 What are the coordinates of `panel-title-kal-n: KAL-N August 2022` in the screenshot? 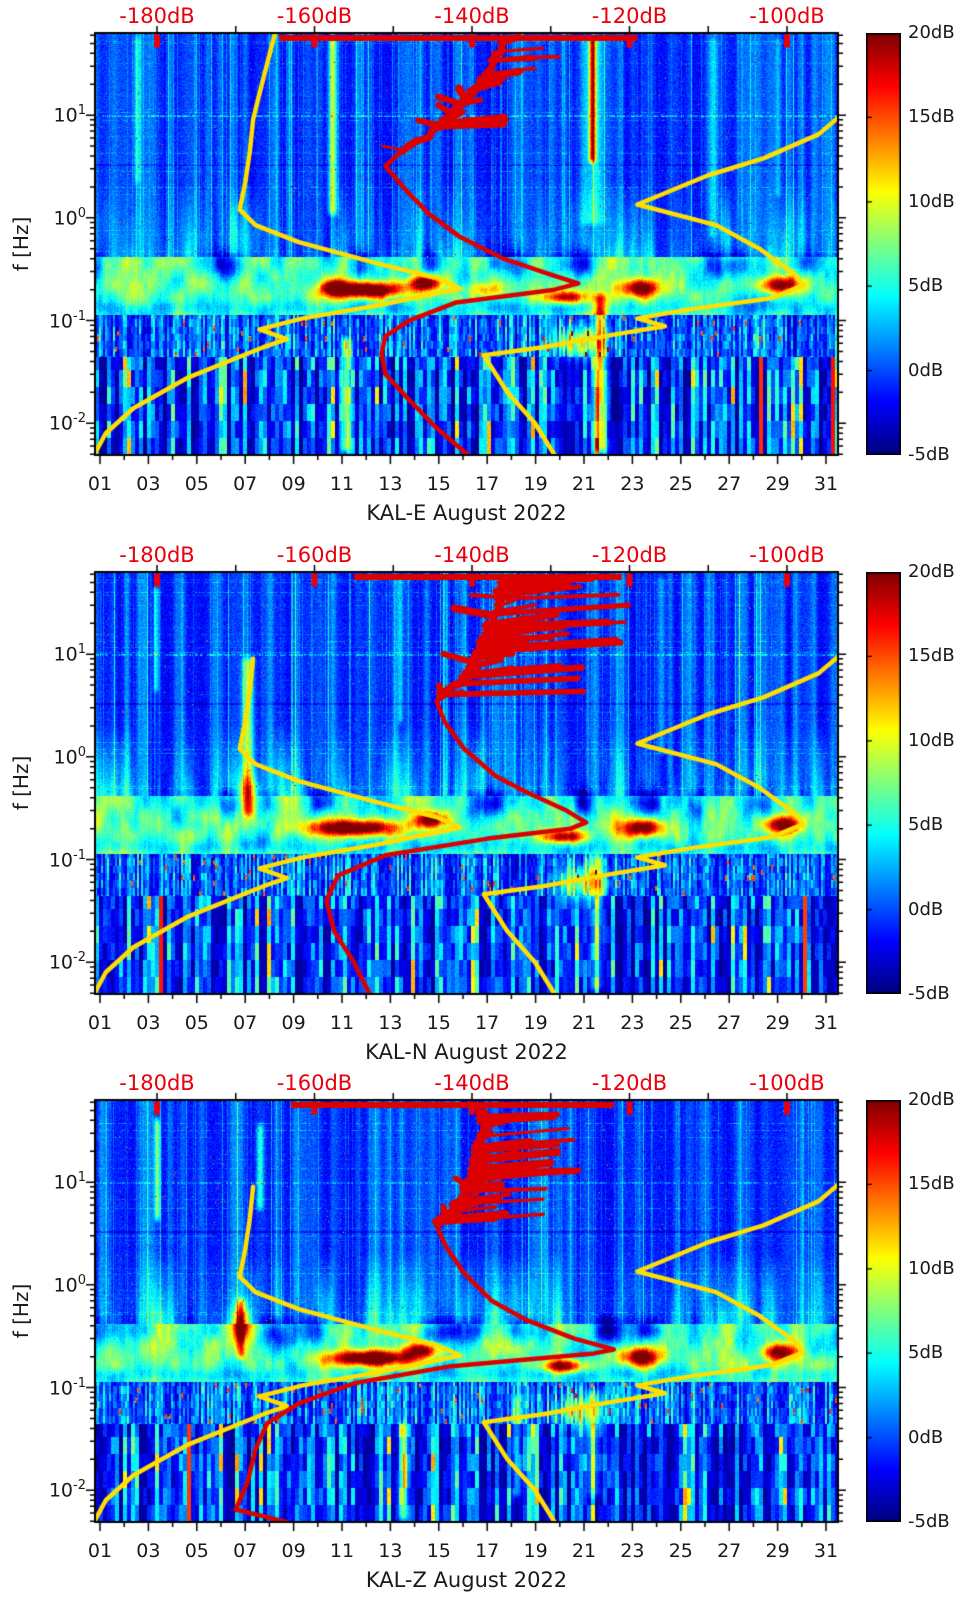 It's located at (466, 1052).